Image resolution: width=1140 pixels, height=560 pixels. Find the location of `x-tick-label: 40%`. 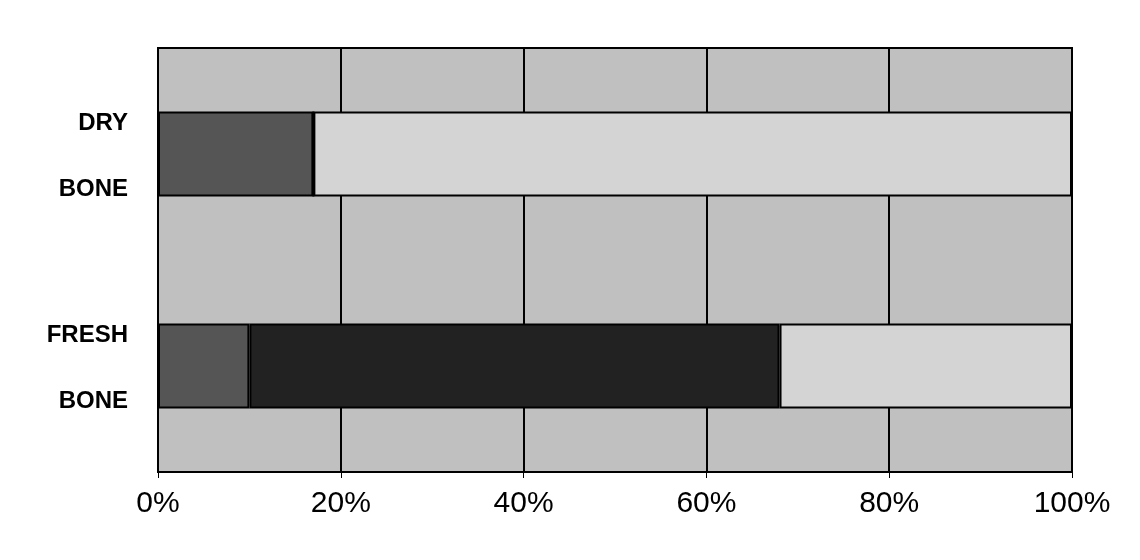

x-tick-label: 40% is located at coordinates (523, 501).